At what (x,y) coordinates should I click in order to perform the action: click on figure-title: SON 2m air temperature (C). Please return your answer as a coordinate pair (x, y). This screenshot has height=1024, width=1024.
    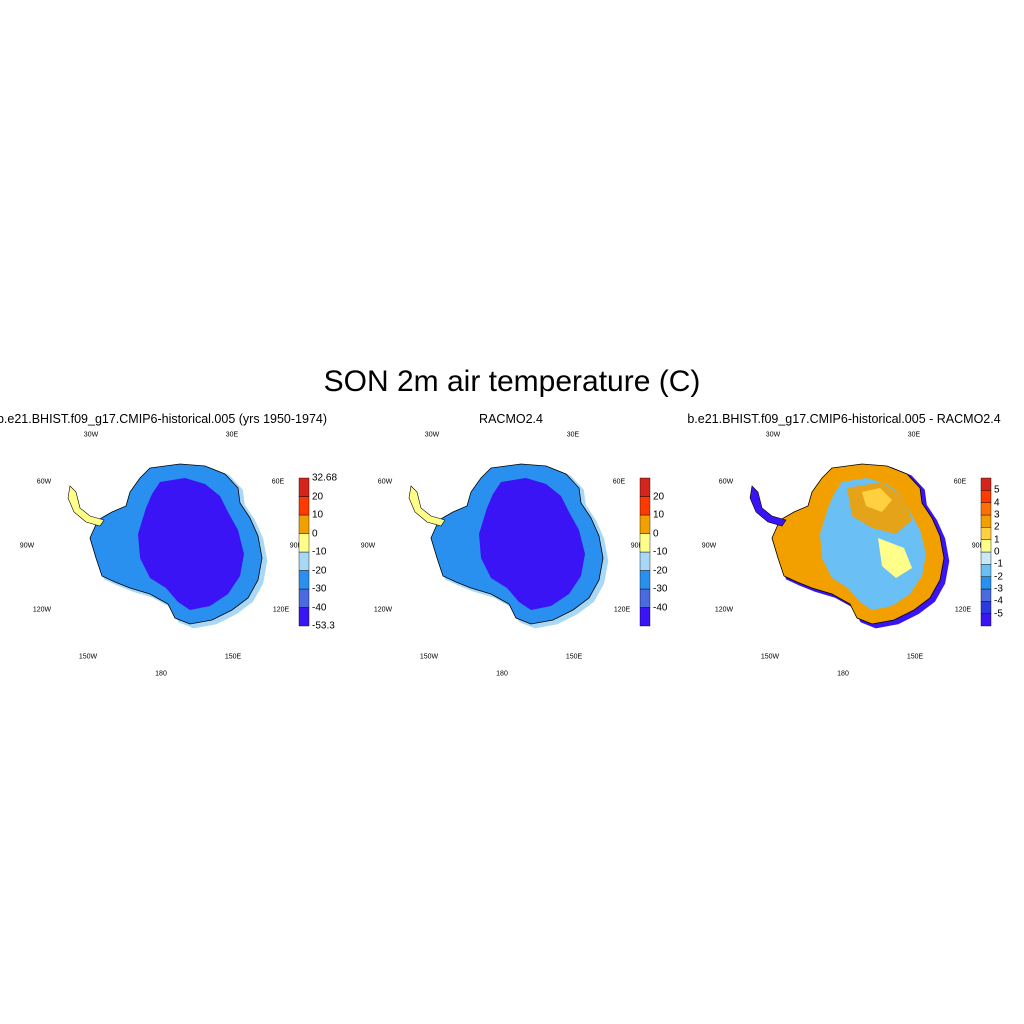
    Looking at the image, I should click on (512, 381).